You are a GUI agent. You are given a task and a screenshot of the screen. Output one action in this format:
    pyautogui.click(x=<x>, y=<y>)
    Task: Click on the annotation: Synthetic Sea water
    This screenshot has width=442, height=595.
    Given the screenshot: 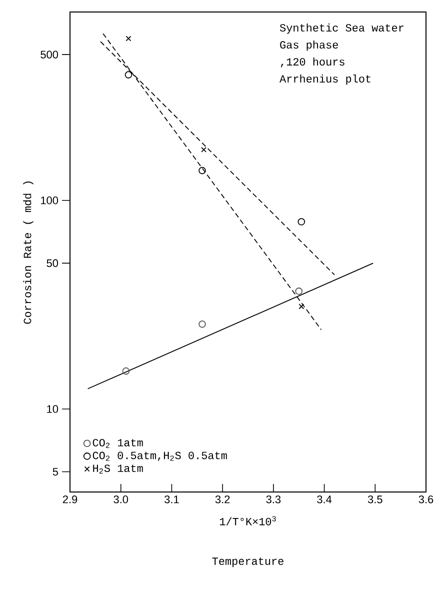 What is the action you would take?
    pyautogui.click(x=342, y=29)
    